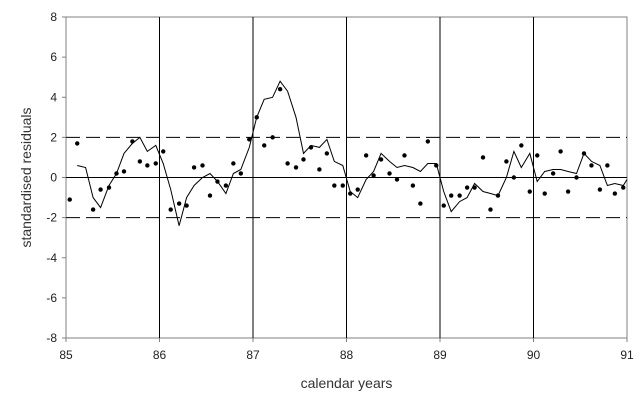 The width and height of the screenshot is (641, 408). Describe the element at coordinates (627, 355) in the screenshot. I see `x-tick-label: 91` at that location.